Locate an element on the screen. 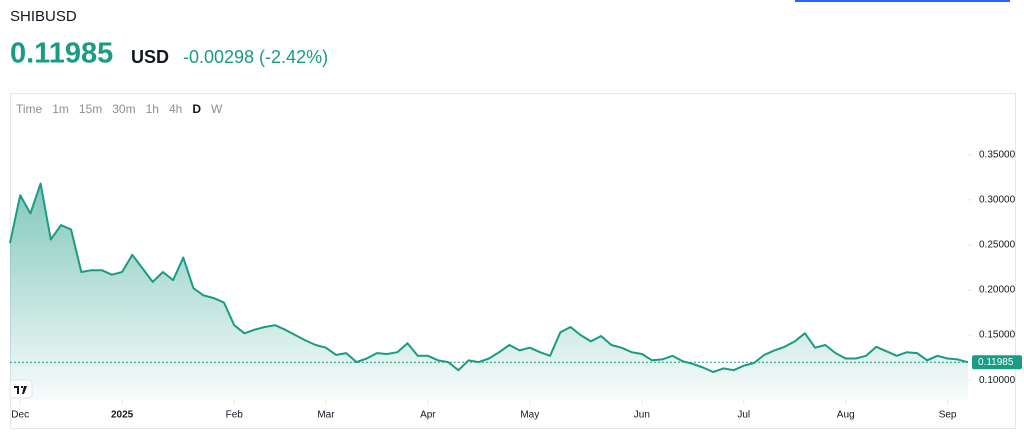 The width and height of the screenshot is (1024, 432). x-tick-label: Apr is located at coordinates (428, 415).